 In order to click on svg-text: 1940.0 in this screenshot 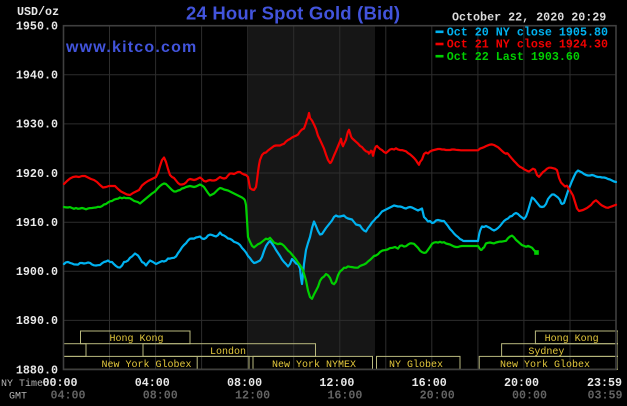, I will do `click(37, 76)`.